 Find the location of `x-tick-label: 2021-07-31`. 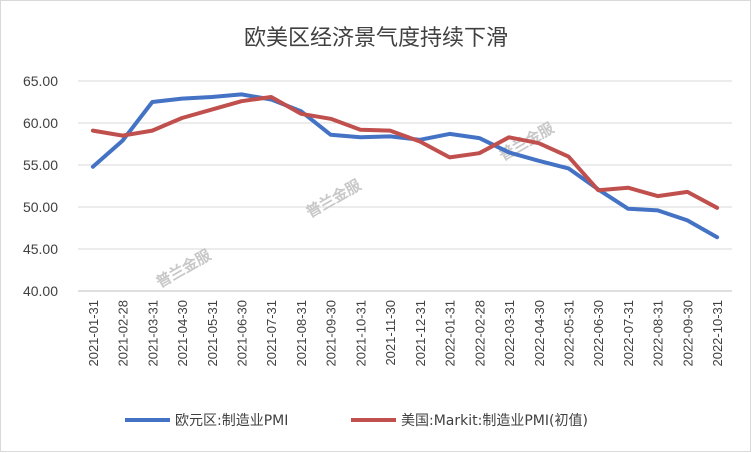

x-tick-label: 2021-07-31 is located at coordinates (271, 333).